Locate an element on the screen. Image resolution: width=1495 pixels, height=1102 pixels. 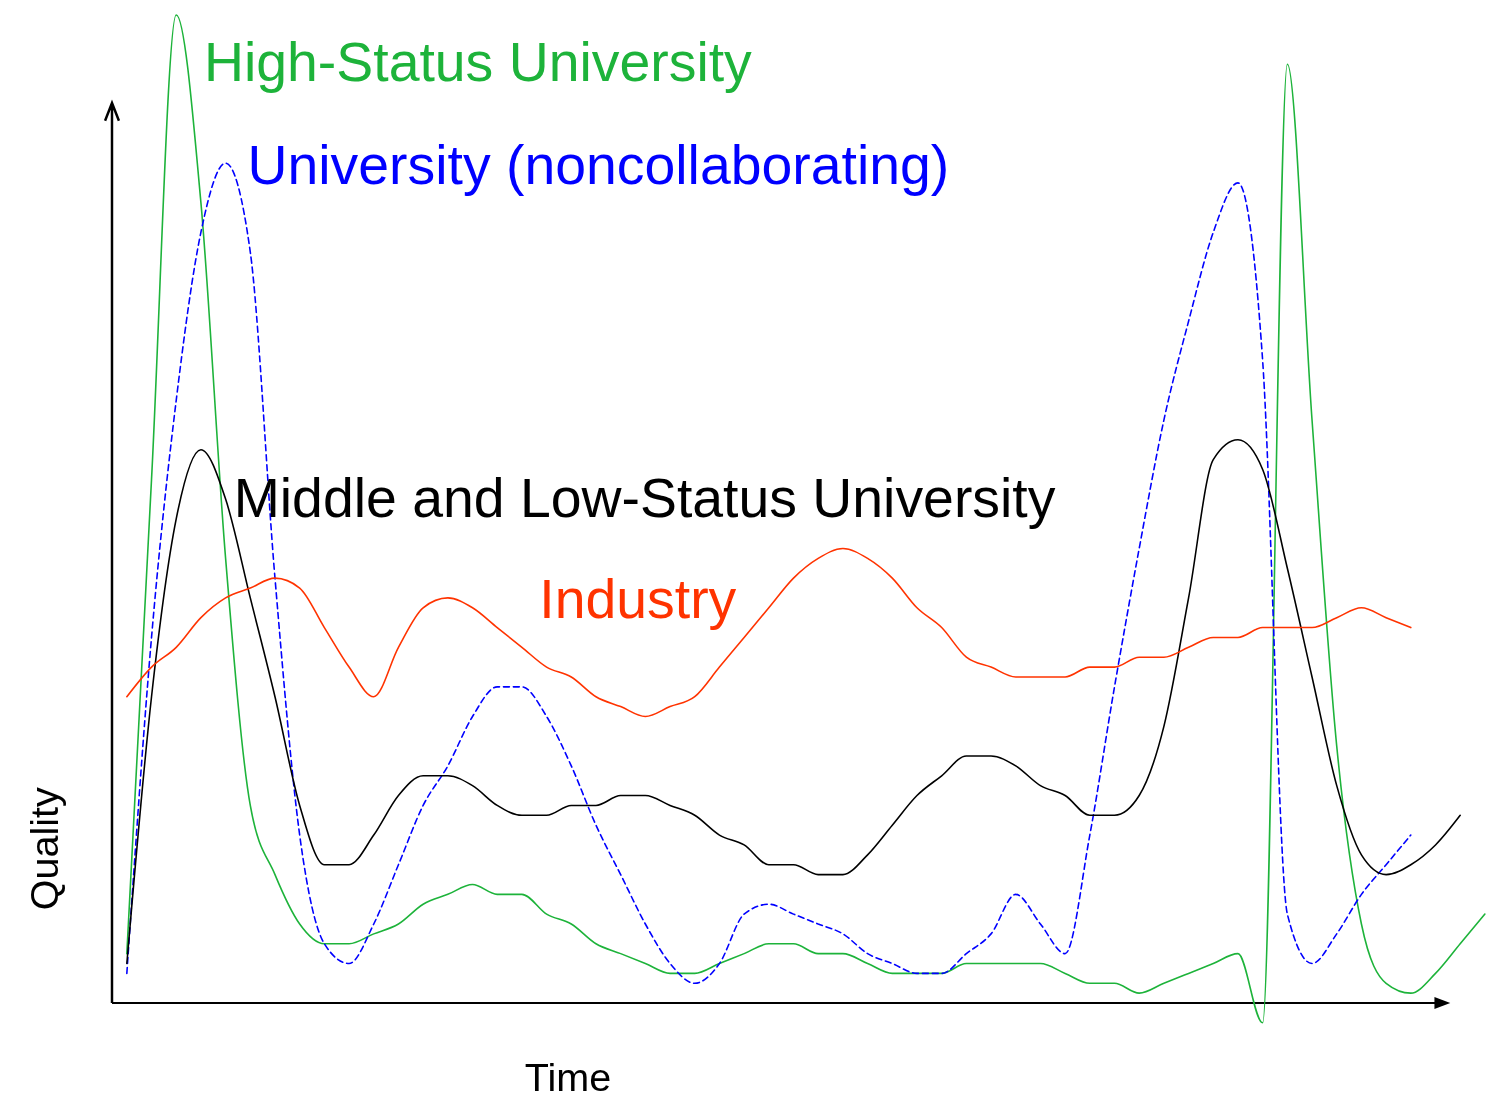
series-label: University (noncollaborating) is located at coordinates (598, 165).